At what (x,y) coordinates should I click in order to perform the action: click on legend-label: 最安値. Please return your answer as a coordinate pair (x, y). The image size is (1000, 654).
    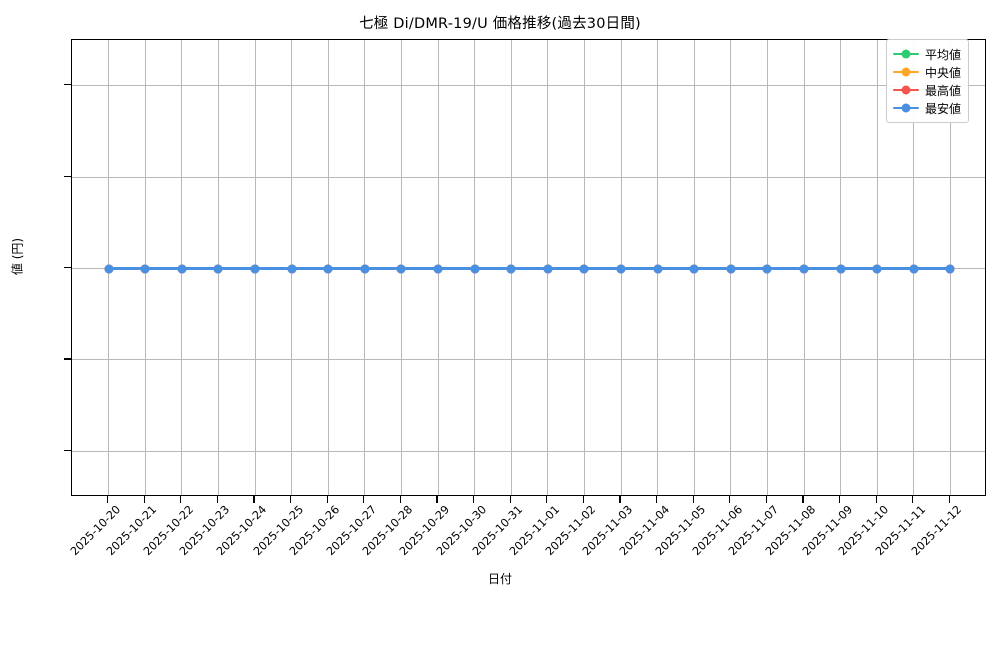
    Looking at the image, I should click on (943, 108).